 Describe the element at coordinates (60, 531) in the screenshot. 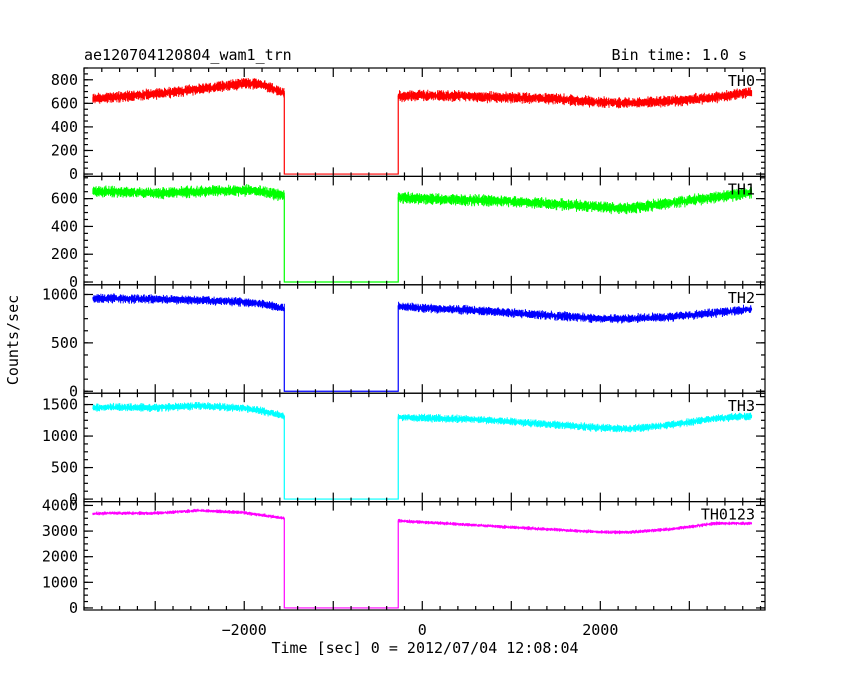

I see `y-tick-label: 3000` at that location.